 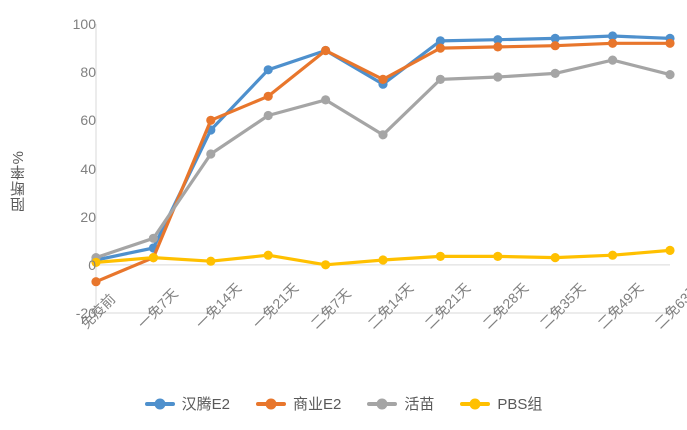 I want to click on y-axis-tick-label: 0, so click(x=92, y=264).